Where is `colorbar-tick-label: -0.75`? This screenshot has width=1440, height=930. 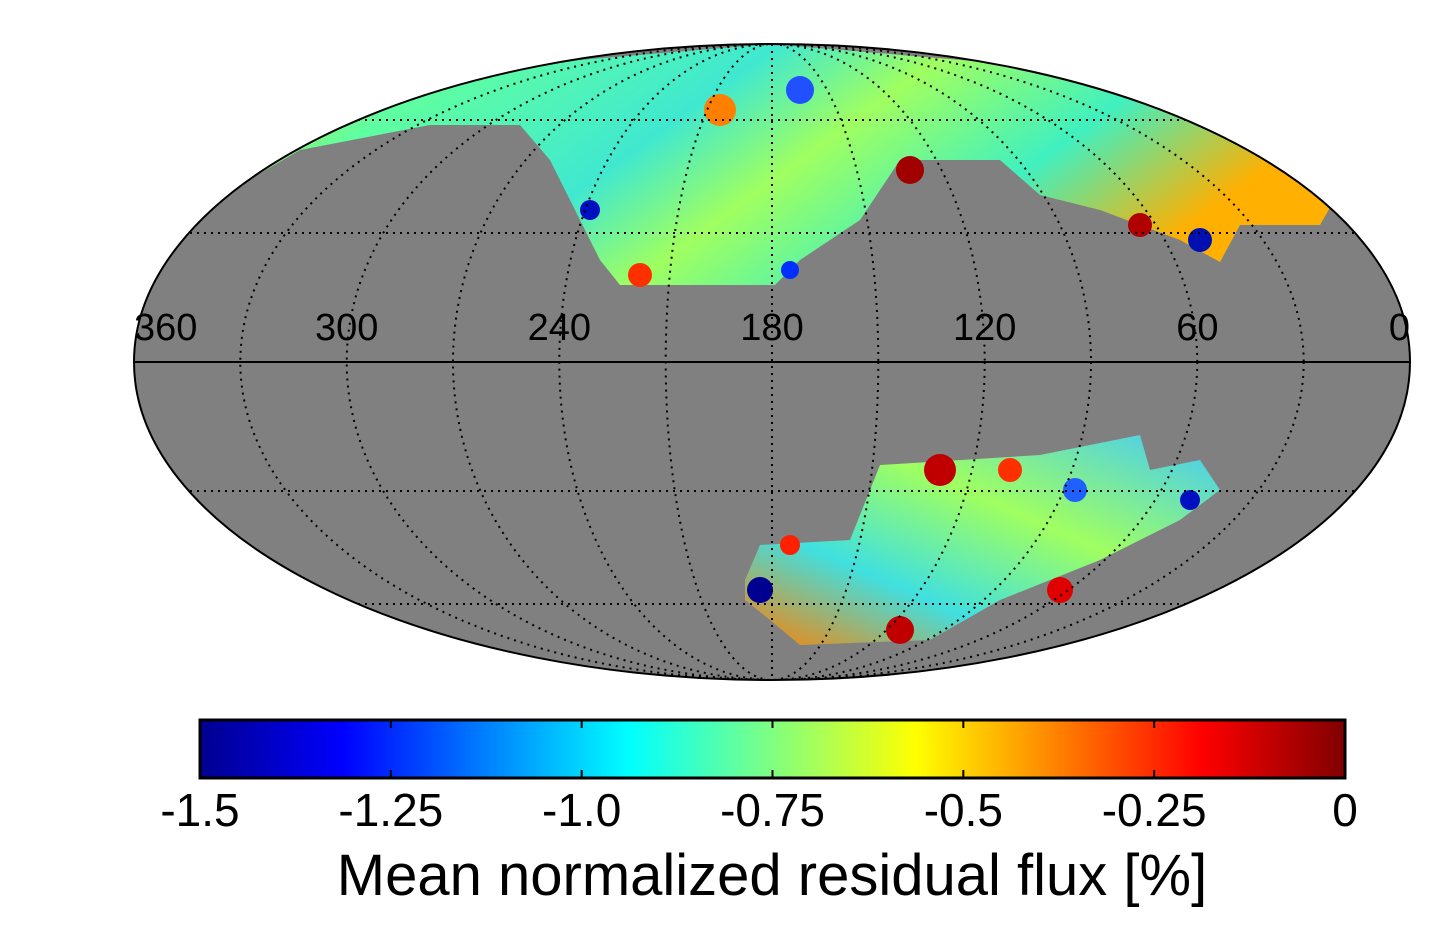 colorbar-tick-label: -0.75 is located at coordinates (772, 810).